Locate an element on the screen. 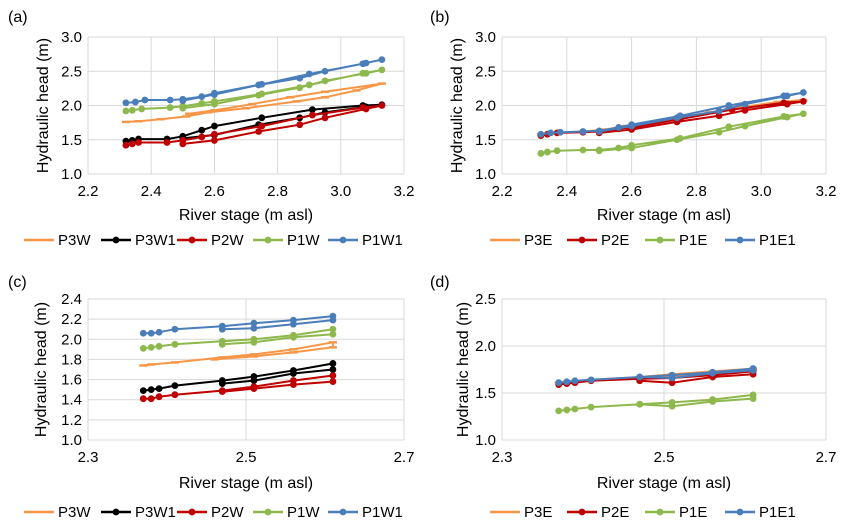 This screenshot has height=526, width=841. panel-label: (a) is located at coordinates (18, 17).